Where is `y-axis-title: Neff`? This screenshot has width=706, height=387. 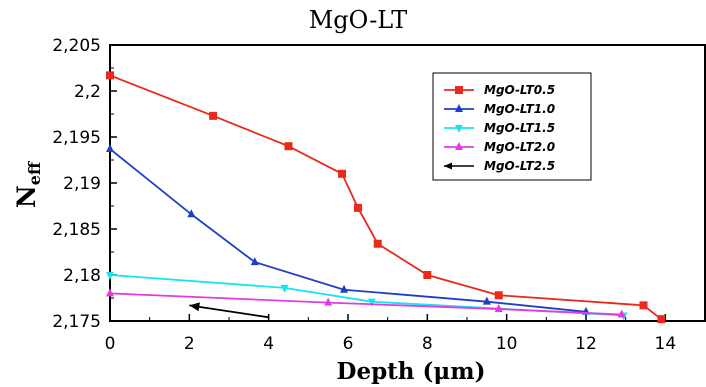
y-axis-title: Neff is located at coordinates (28, 184).